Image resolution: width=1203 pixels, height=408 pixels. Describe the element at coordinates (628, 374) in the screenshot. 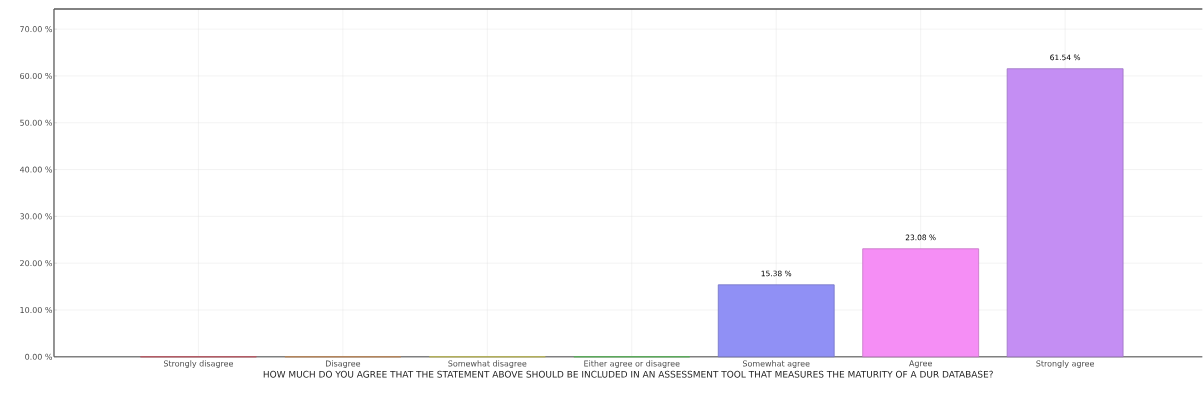

I see `x-axis-title: HOW MUCH DO YOU AGREE THAT THE STATEMENT ABOVE SHOULD BE INCLUDED IN AN ASSESSMENT TOOL THAT MEASURES THE MATURITY OF A DUR DATABASE?` at that location.